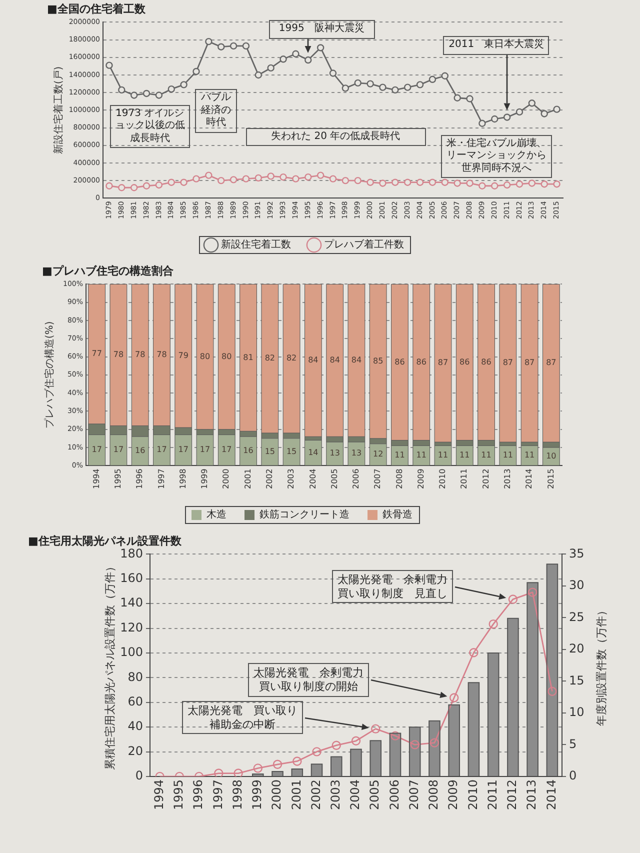 The width and height of the screenshot is (640, 853). Describe the element at coordinates (309, 680) in the screenshot. I see `annotation: 太陽光発電 余剰電力買い取り制度の開始` at that location.